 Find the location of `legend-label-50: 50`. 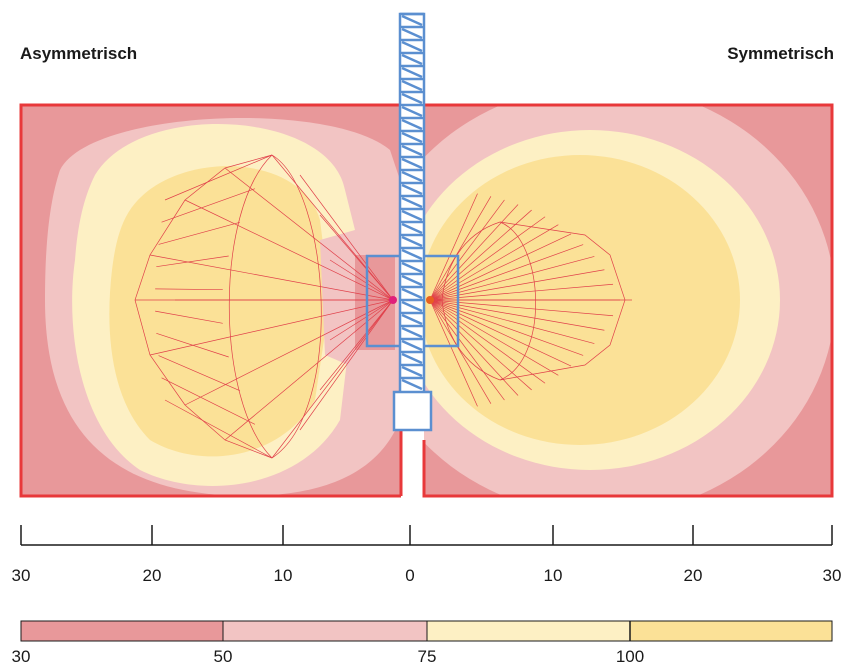

legend-label-50: 50 is located at coordinates (223, 656).